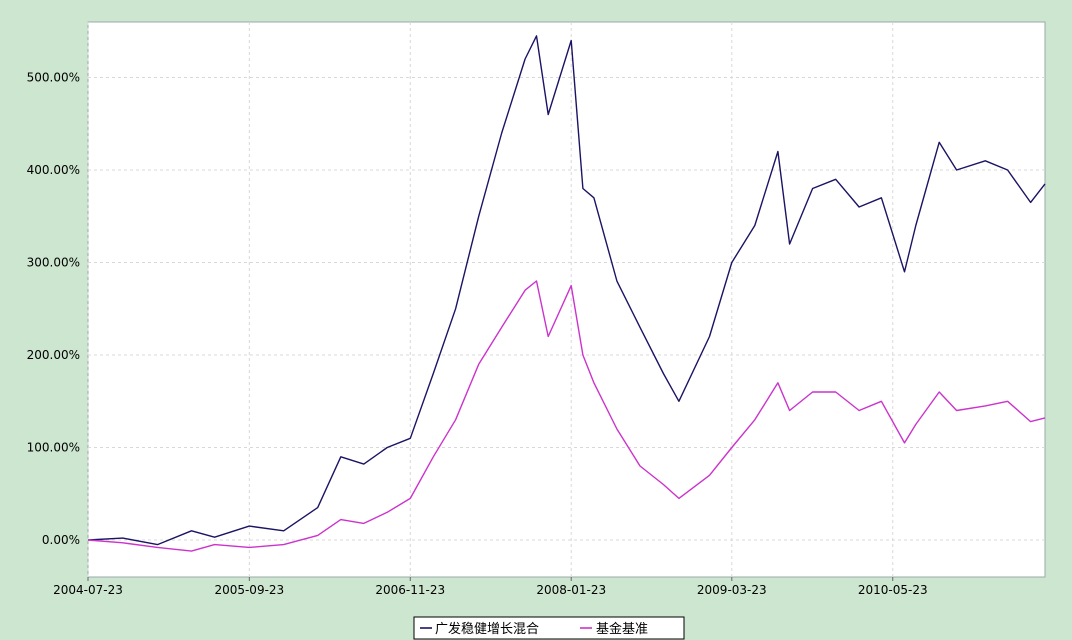  What do you see at coordinates (53, 355) in the screenshot?
I see `y-tick-label: 200.00%` at bounding box center [53, 355].